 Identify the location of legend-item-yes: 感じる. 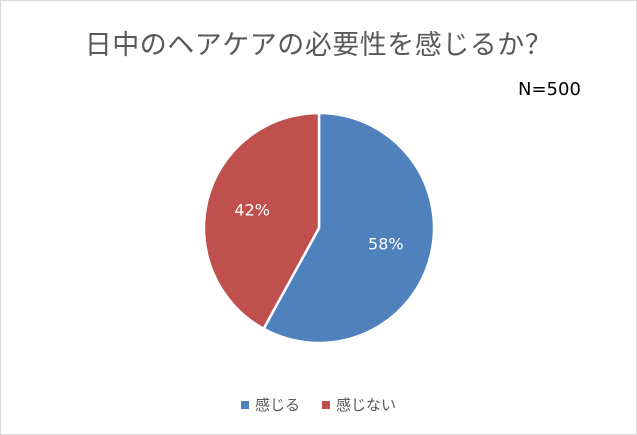
(270, 404).